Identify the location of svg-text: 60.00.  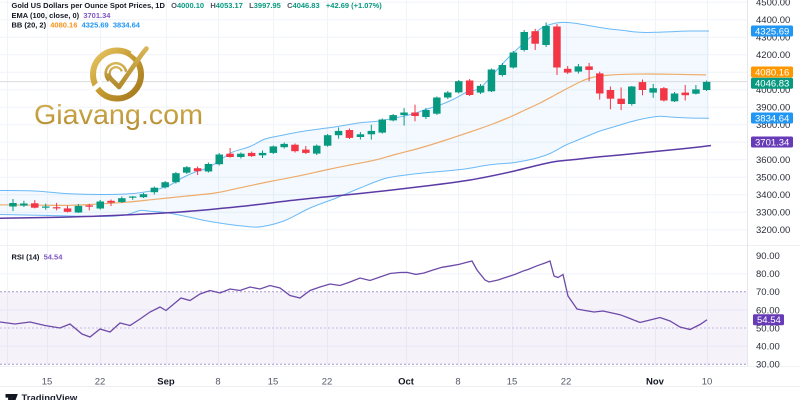
(768, 310).